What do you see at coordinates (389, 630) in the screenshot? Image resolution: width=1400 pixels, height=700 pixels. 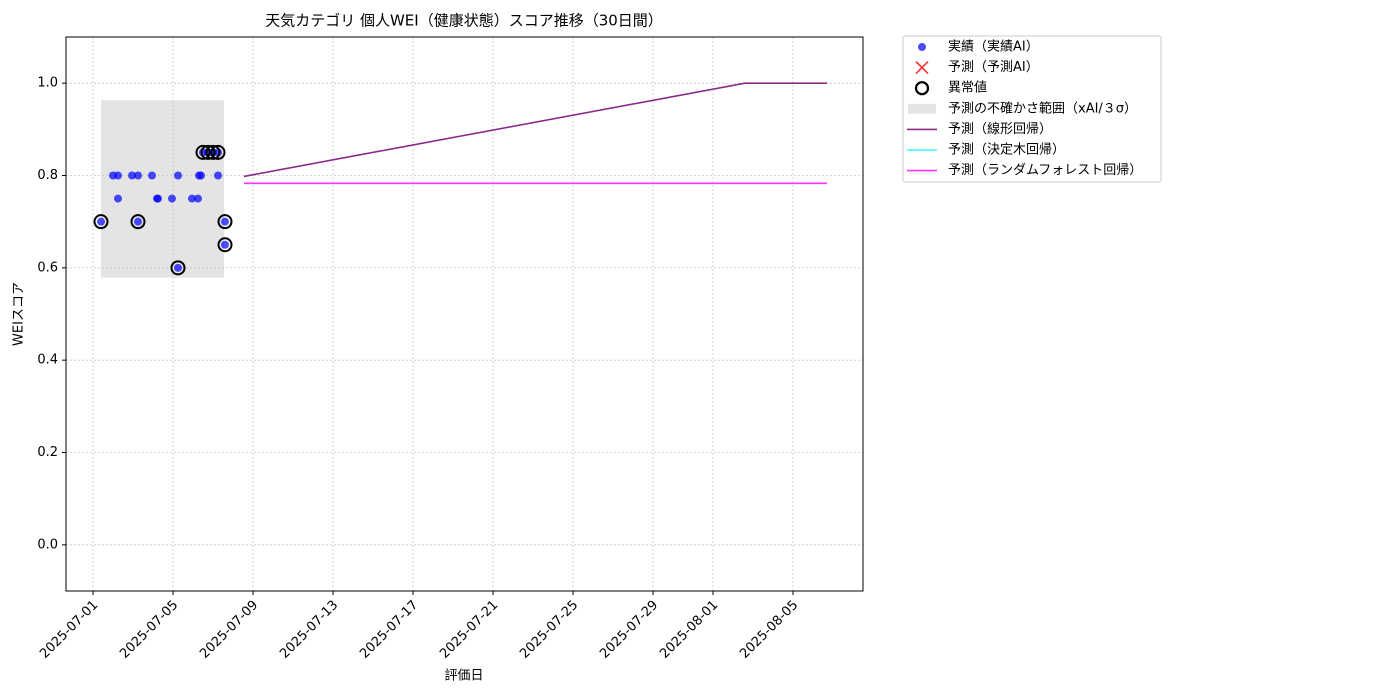 I see `x-tick-label: 2025-07-17` at bounding box center [389, 630].